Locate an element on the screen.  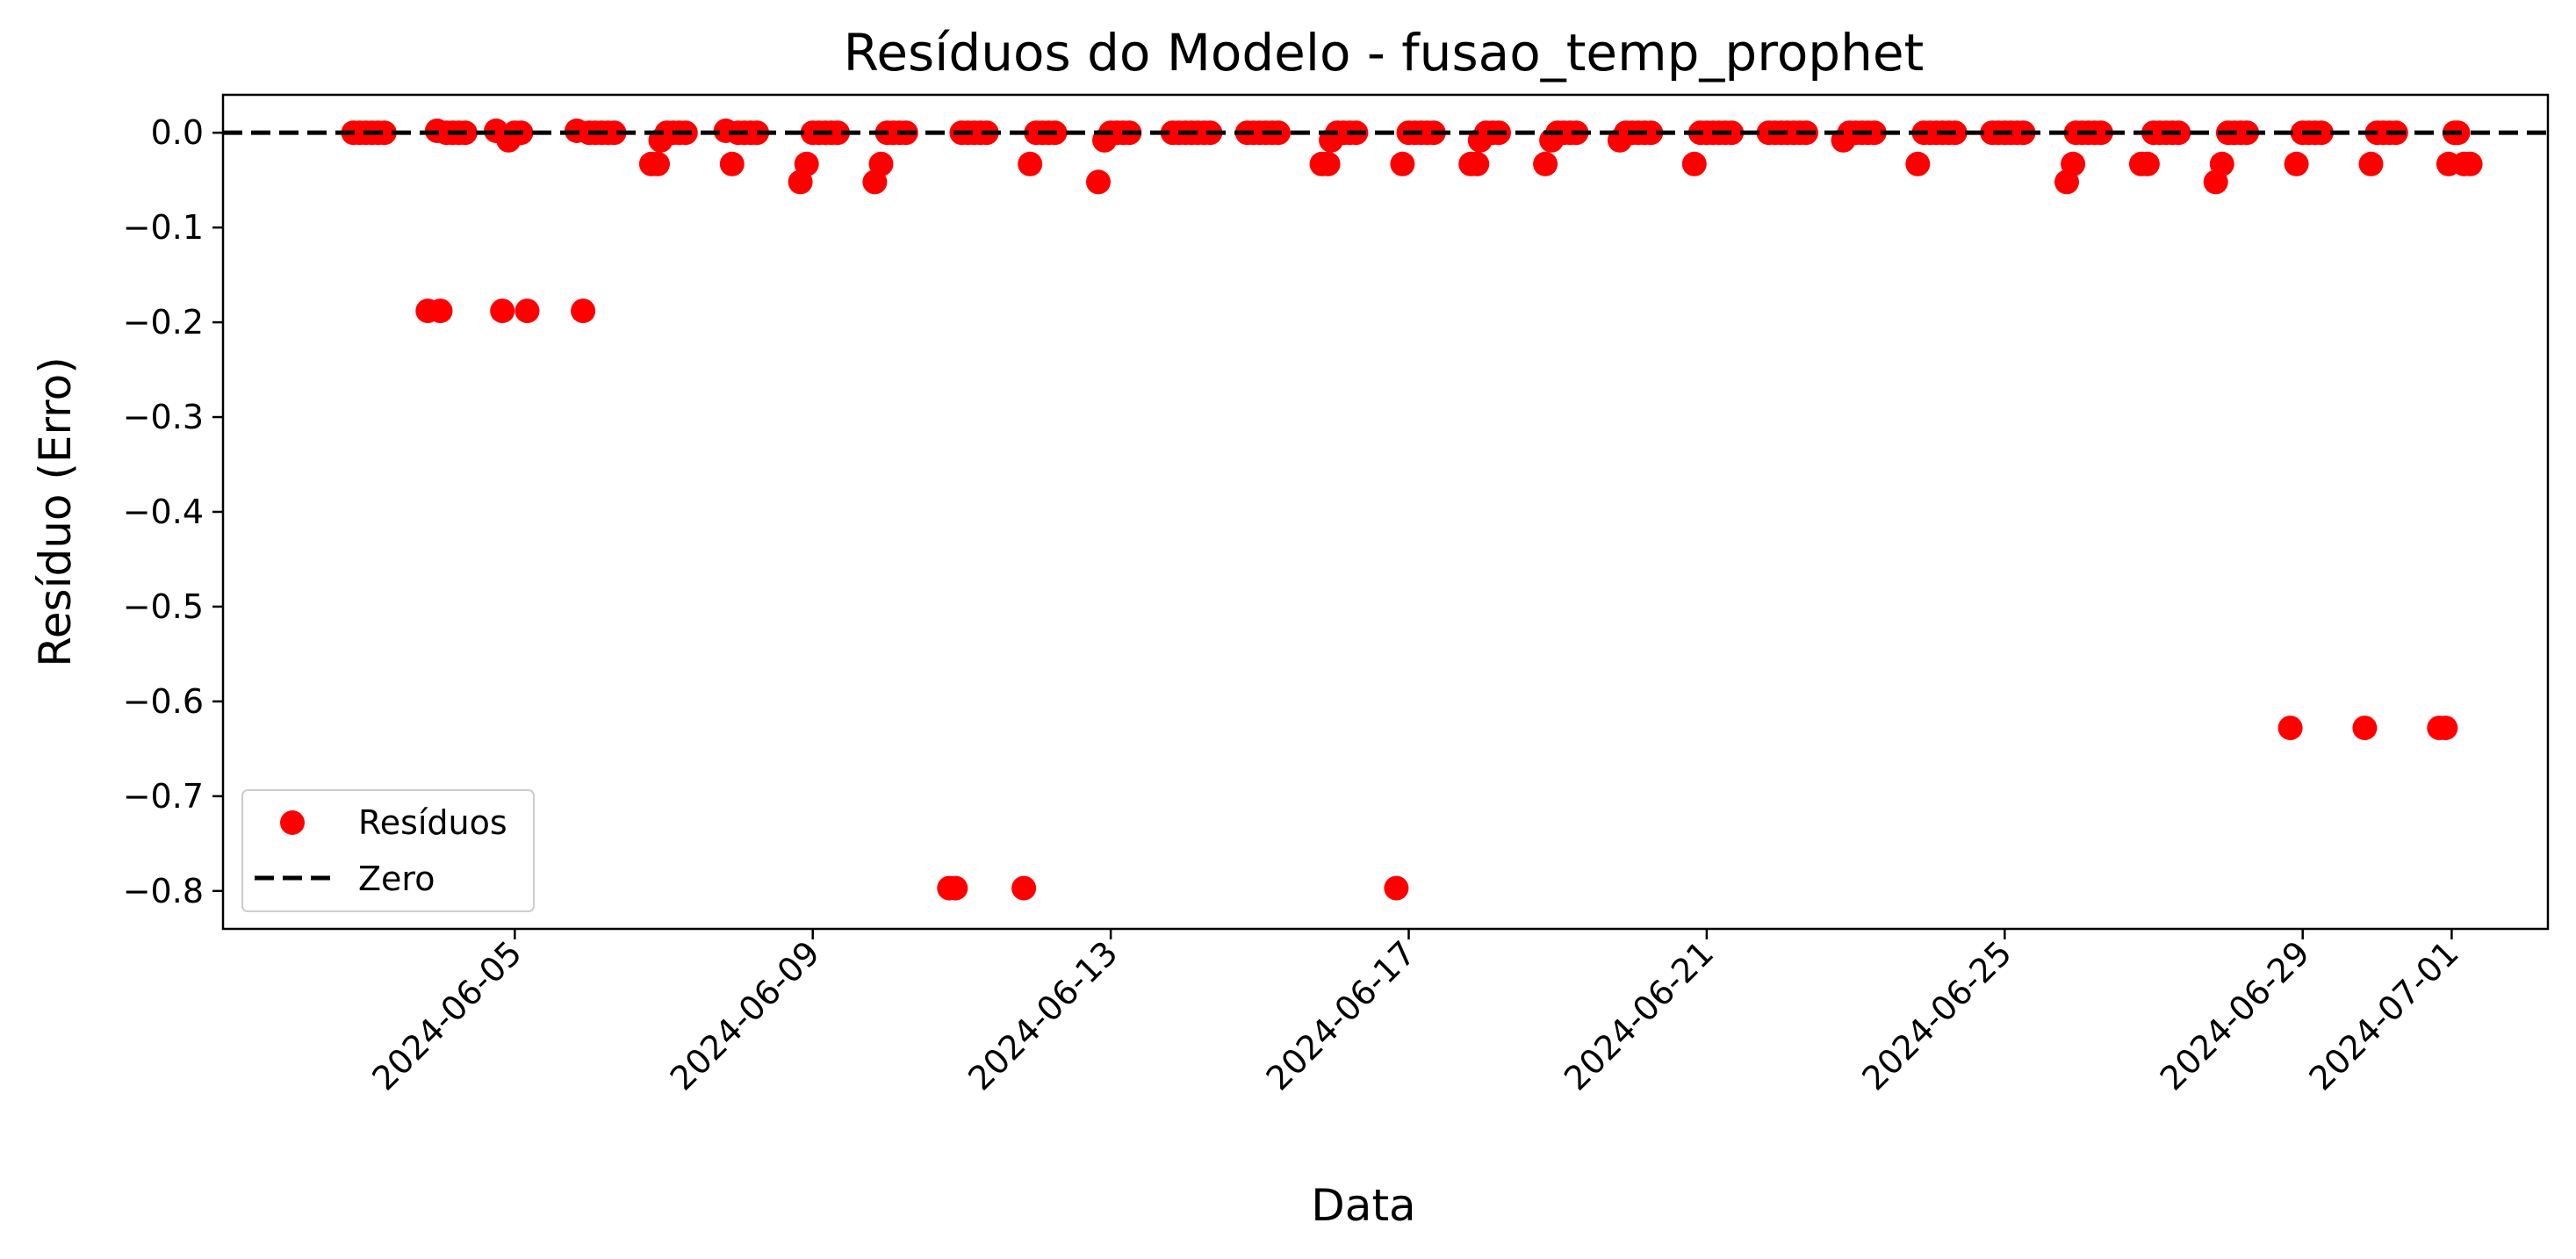
y-tick-label-3: −0.3 is located at coordinates (163, 417).